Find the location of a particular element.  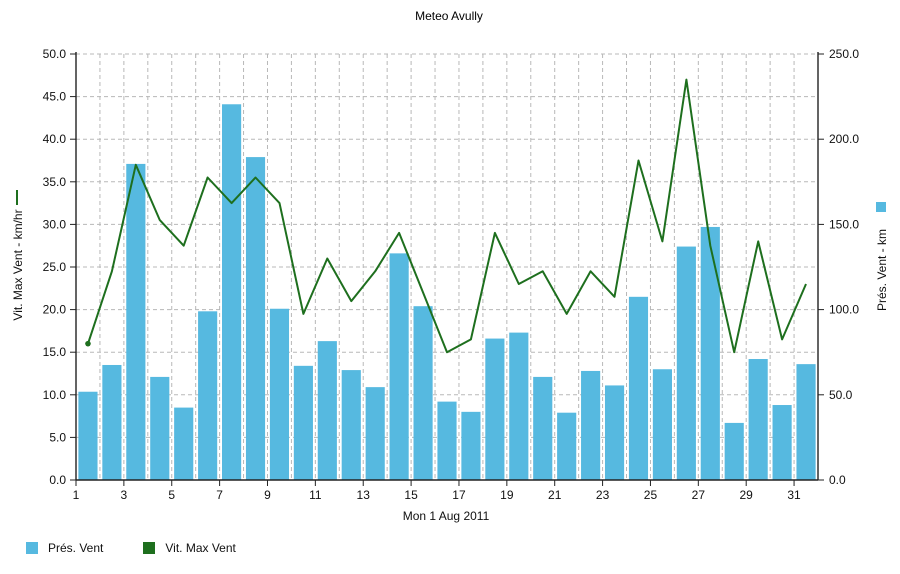

left-axis-title: Vit. Max Vent - km/hr is located at coordinates (18, 264).